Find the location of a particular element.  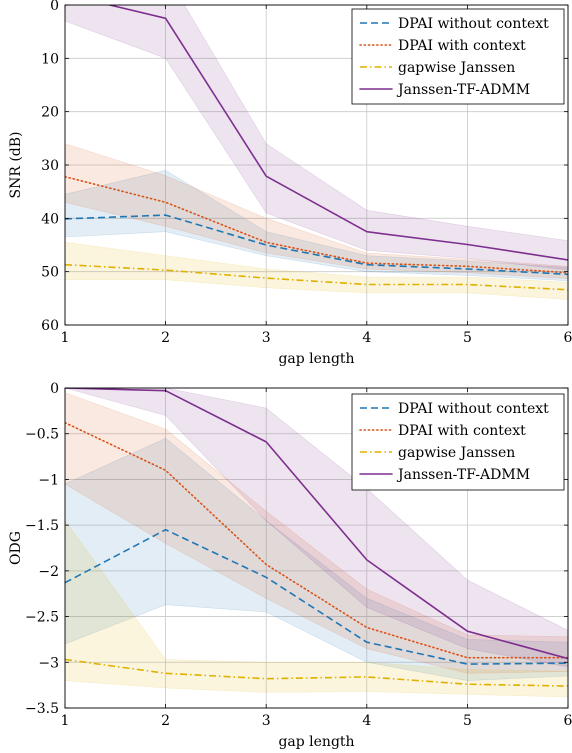

y-tick-label: 10 is located at coordinates (50, 59).